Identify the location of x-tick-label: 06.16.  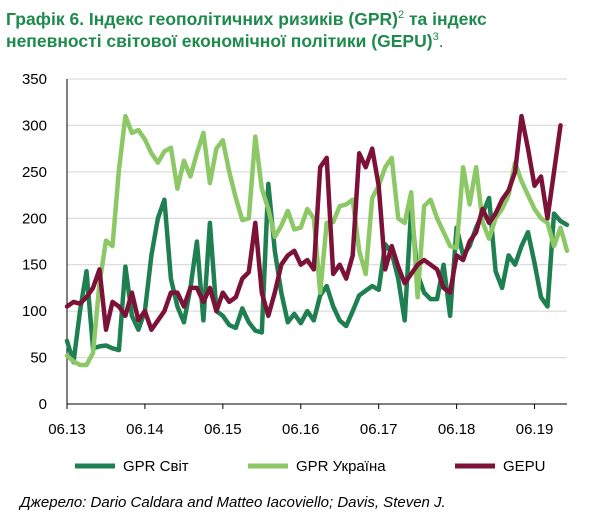
(301, 429).